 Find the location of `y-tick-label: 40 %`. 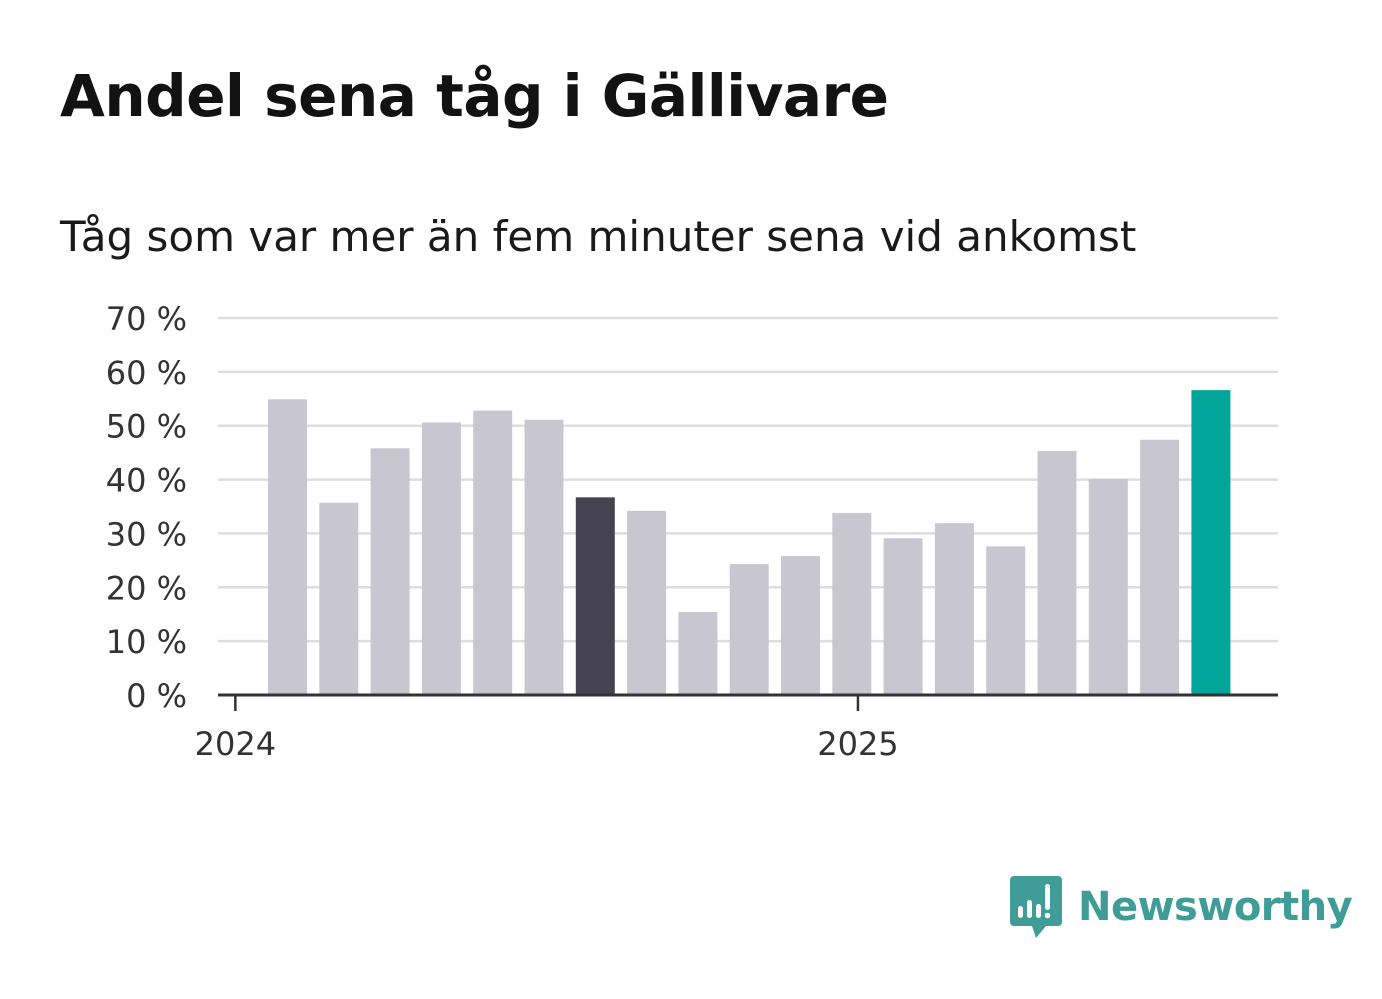

y-tick-label: 40 % is located at coordinates (146, 481).